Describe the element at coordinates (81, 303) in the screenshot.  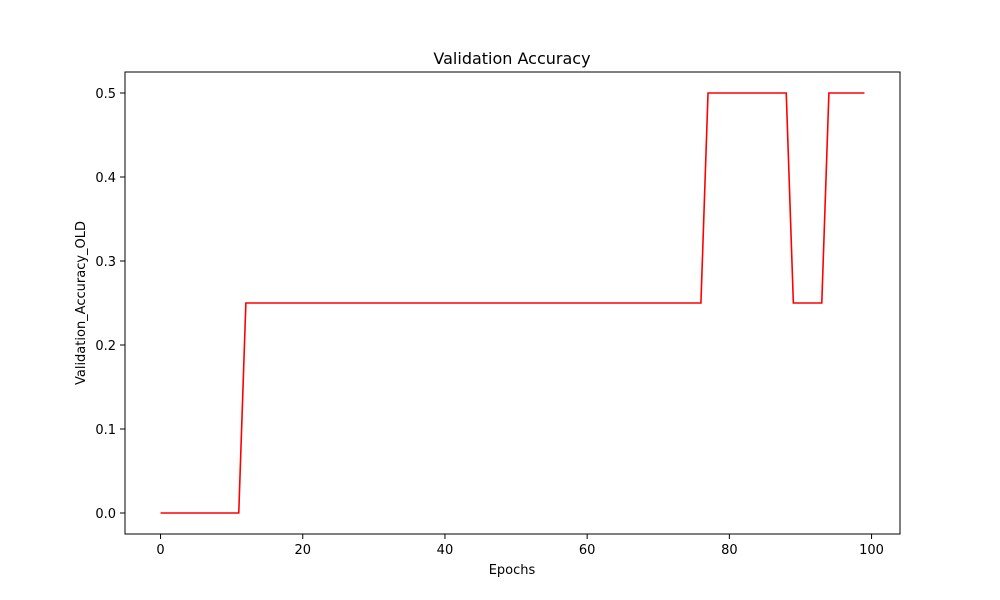
I see `y-axis-label: Validation_Accuracy_OLD` at that location.